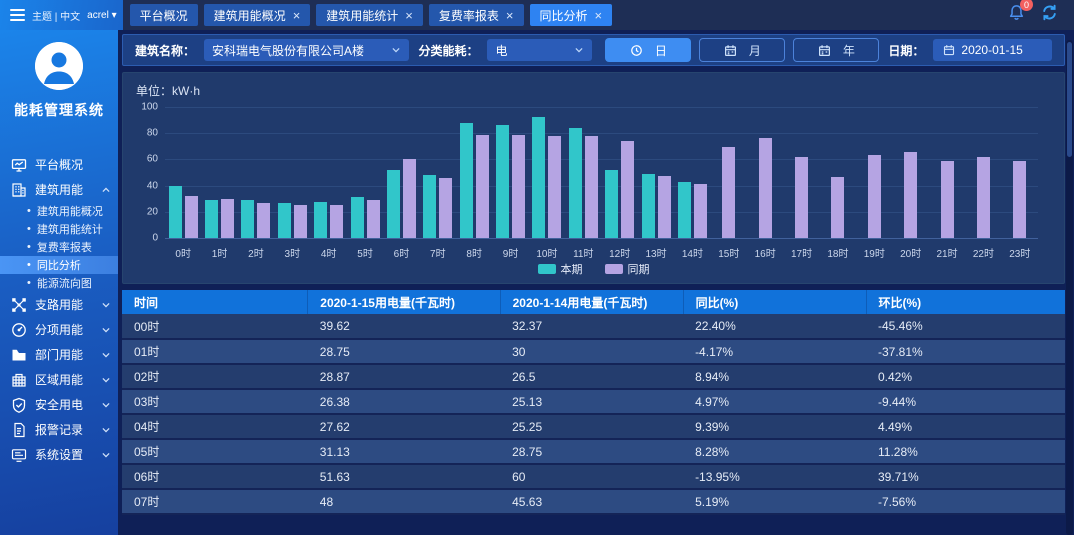 The height and width of the screenshot is (535, 1074). Describe the element at coordinates (571, 15) in the screenshot. I see `tab-4: 同比分析 ×` at that location.